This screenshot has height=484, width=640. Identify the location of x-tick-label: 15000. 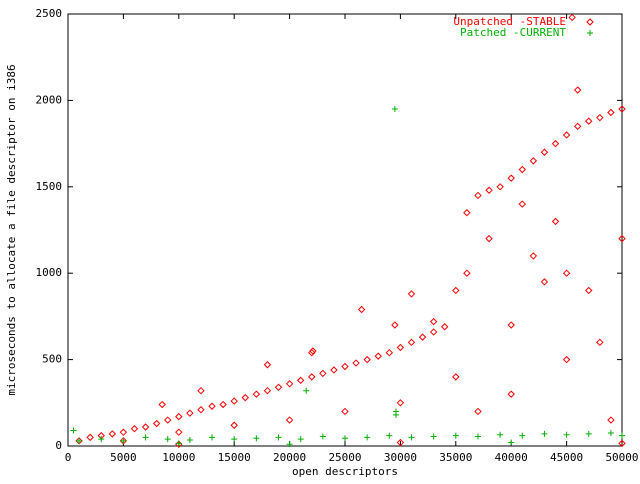
(234, 457).